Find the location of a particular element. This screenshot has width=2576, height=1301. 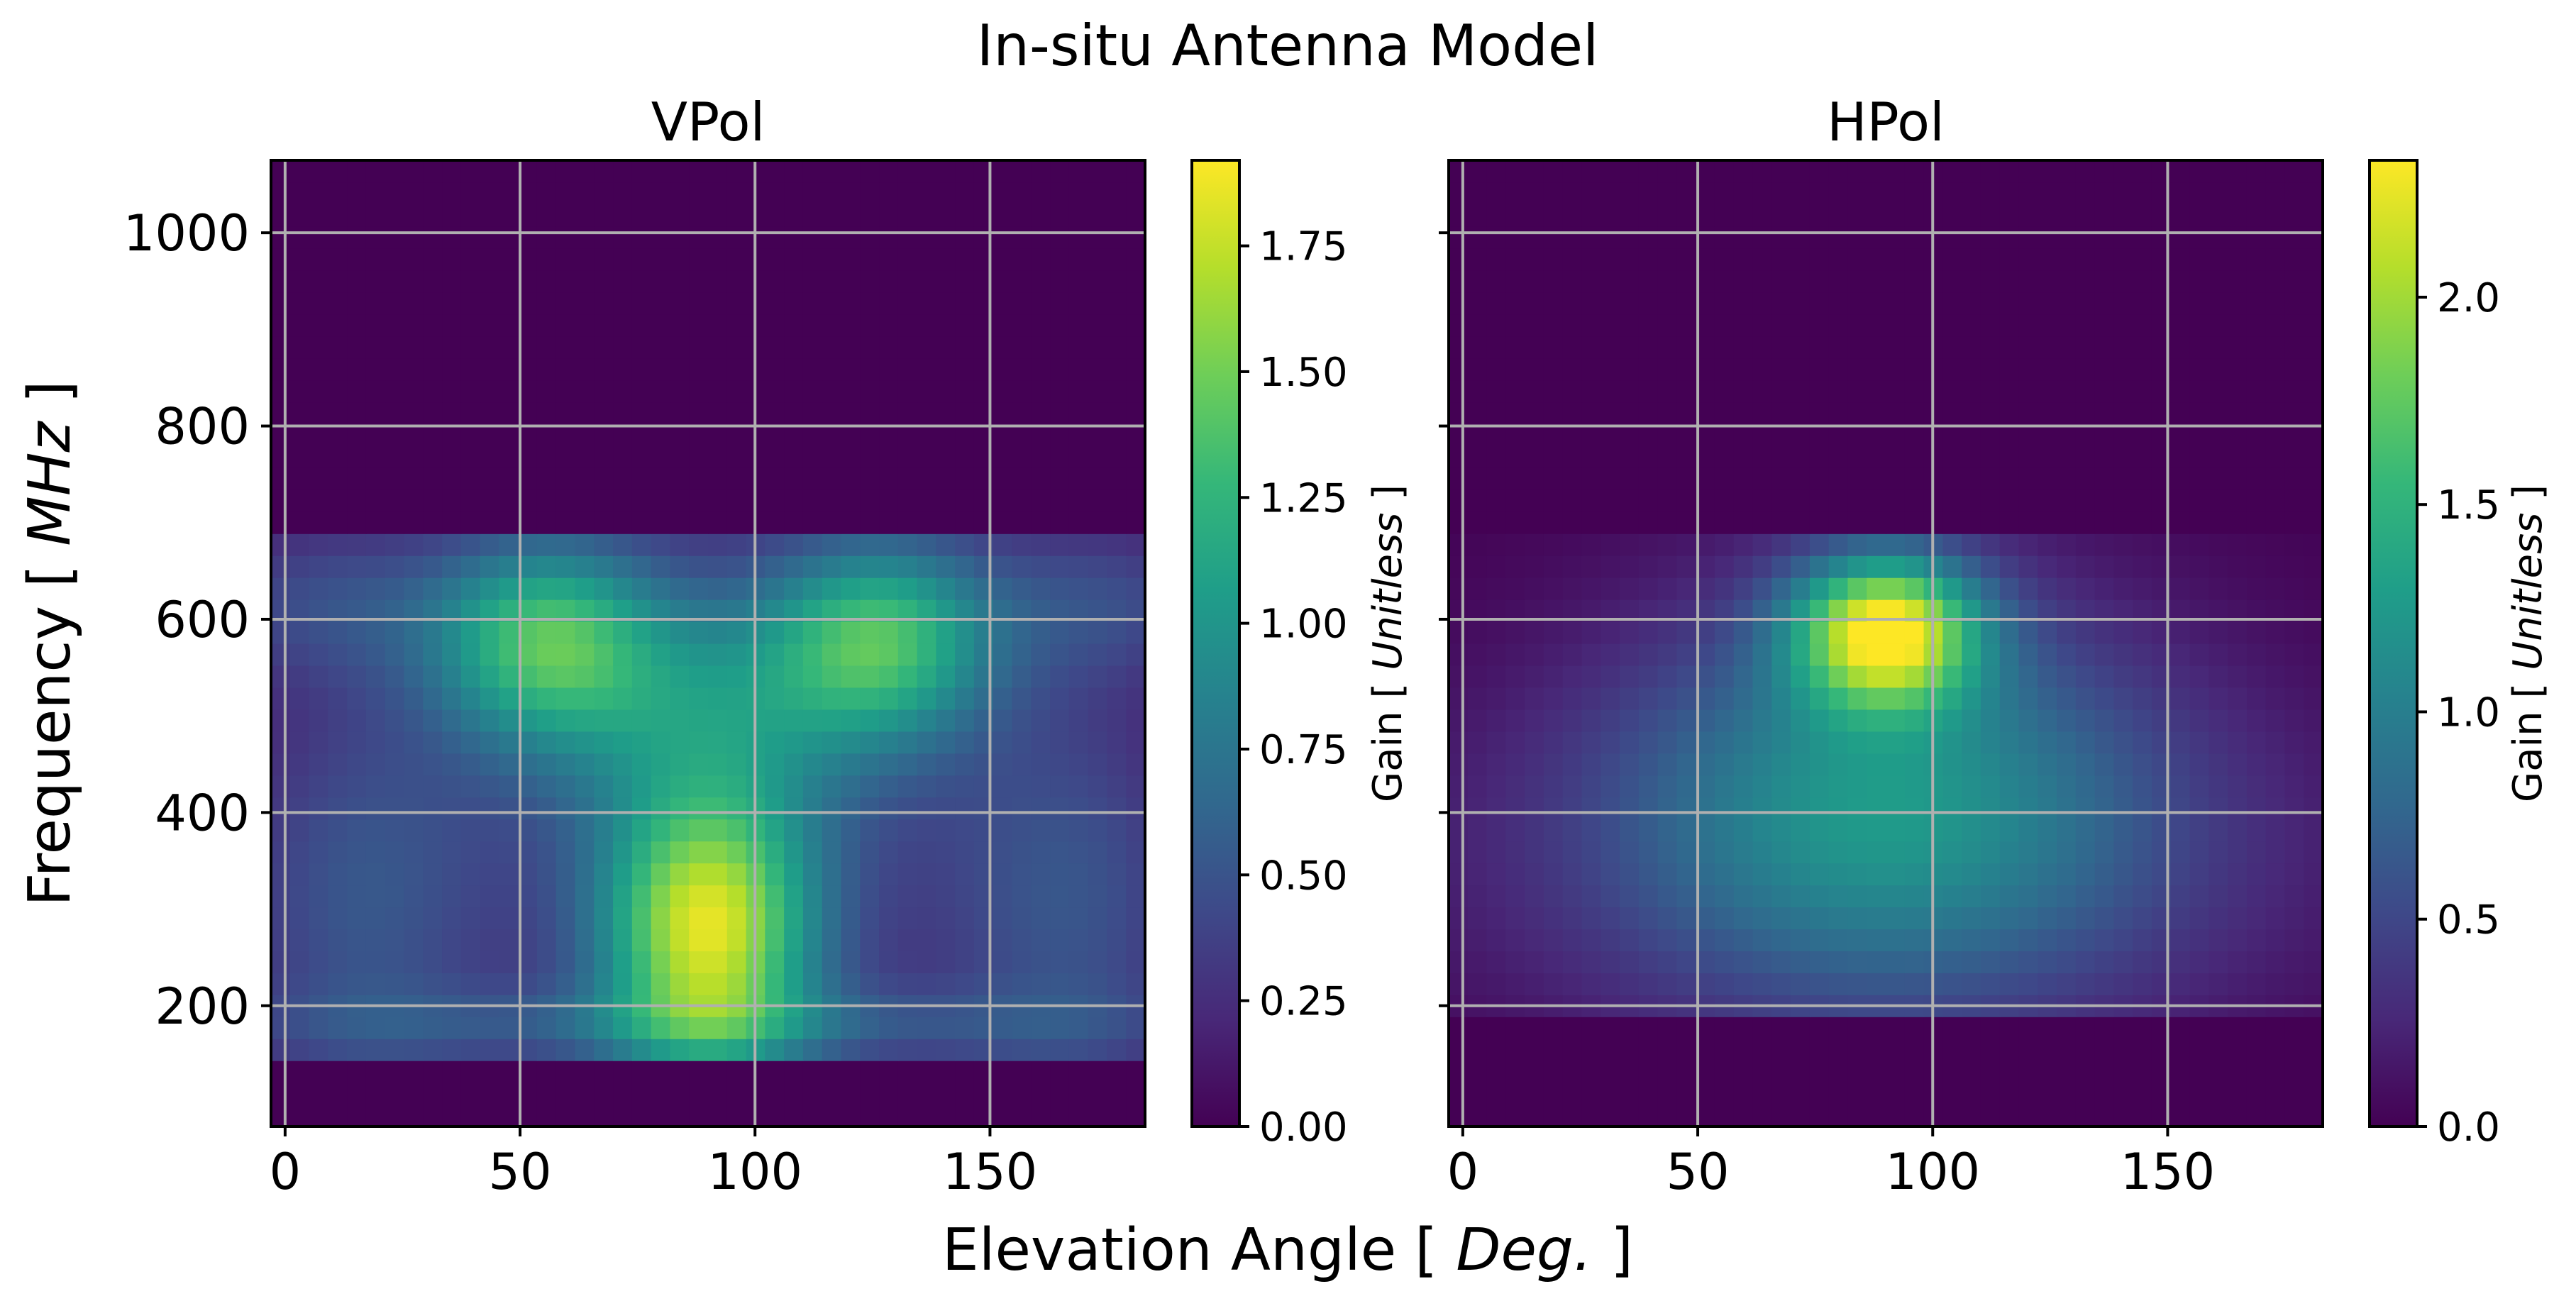

colorbar-tick-label: 0.00 is located at coordinates (1303, 1128).